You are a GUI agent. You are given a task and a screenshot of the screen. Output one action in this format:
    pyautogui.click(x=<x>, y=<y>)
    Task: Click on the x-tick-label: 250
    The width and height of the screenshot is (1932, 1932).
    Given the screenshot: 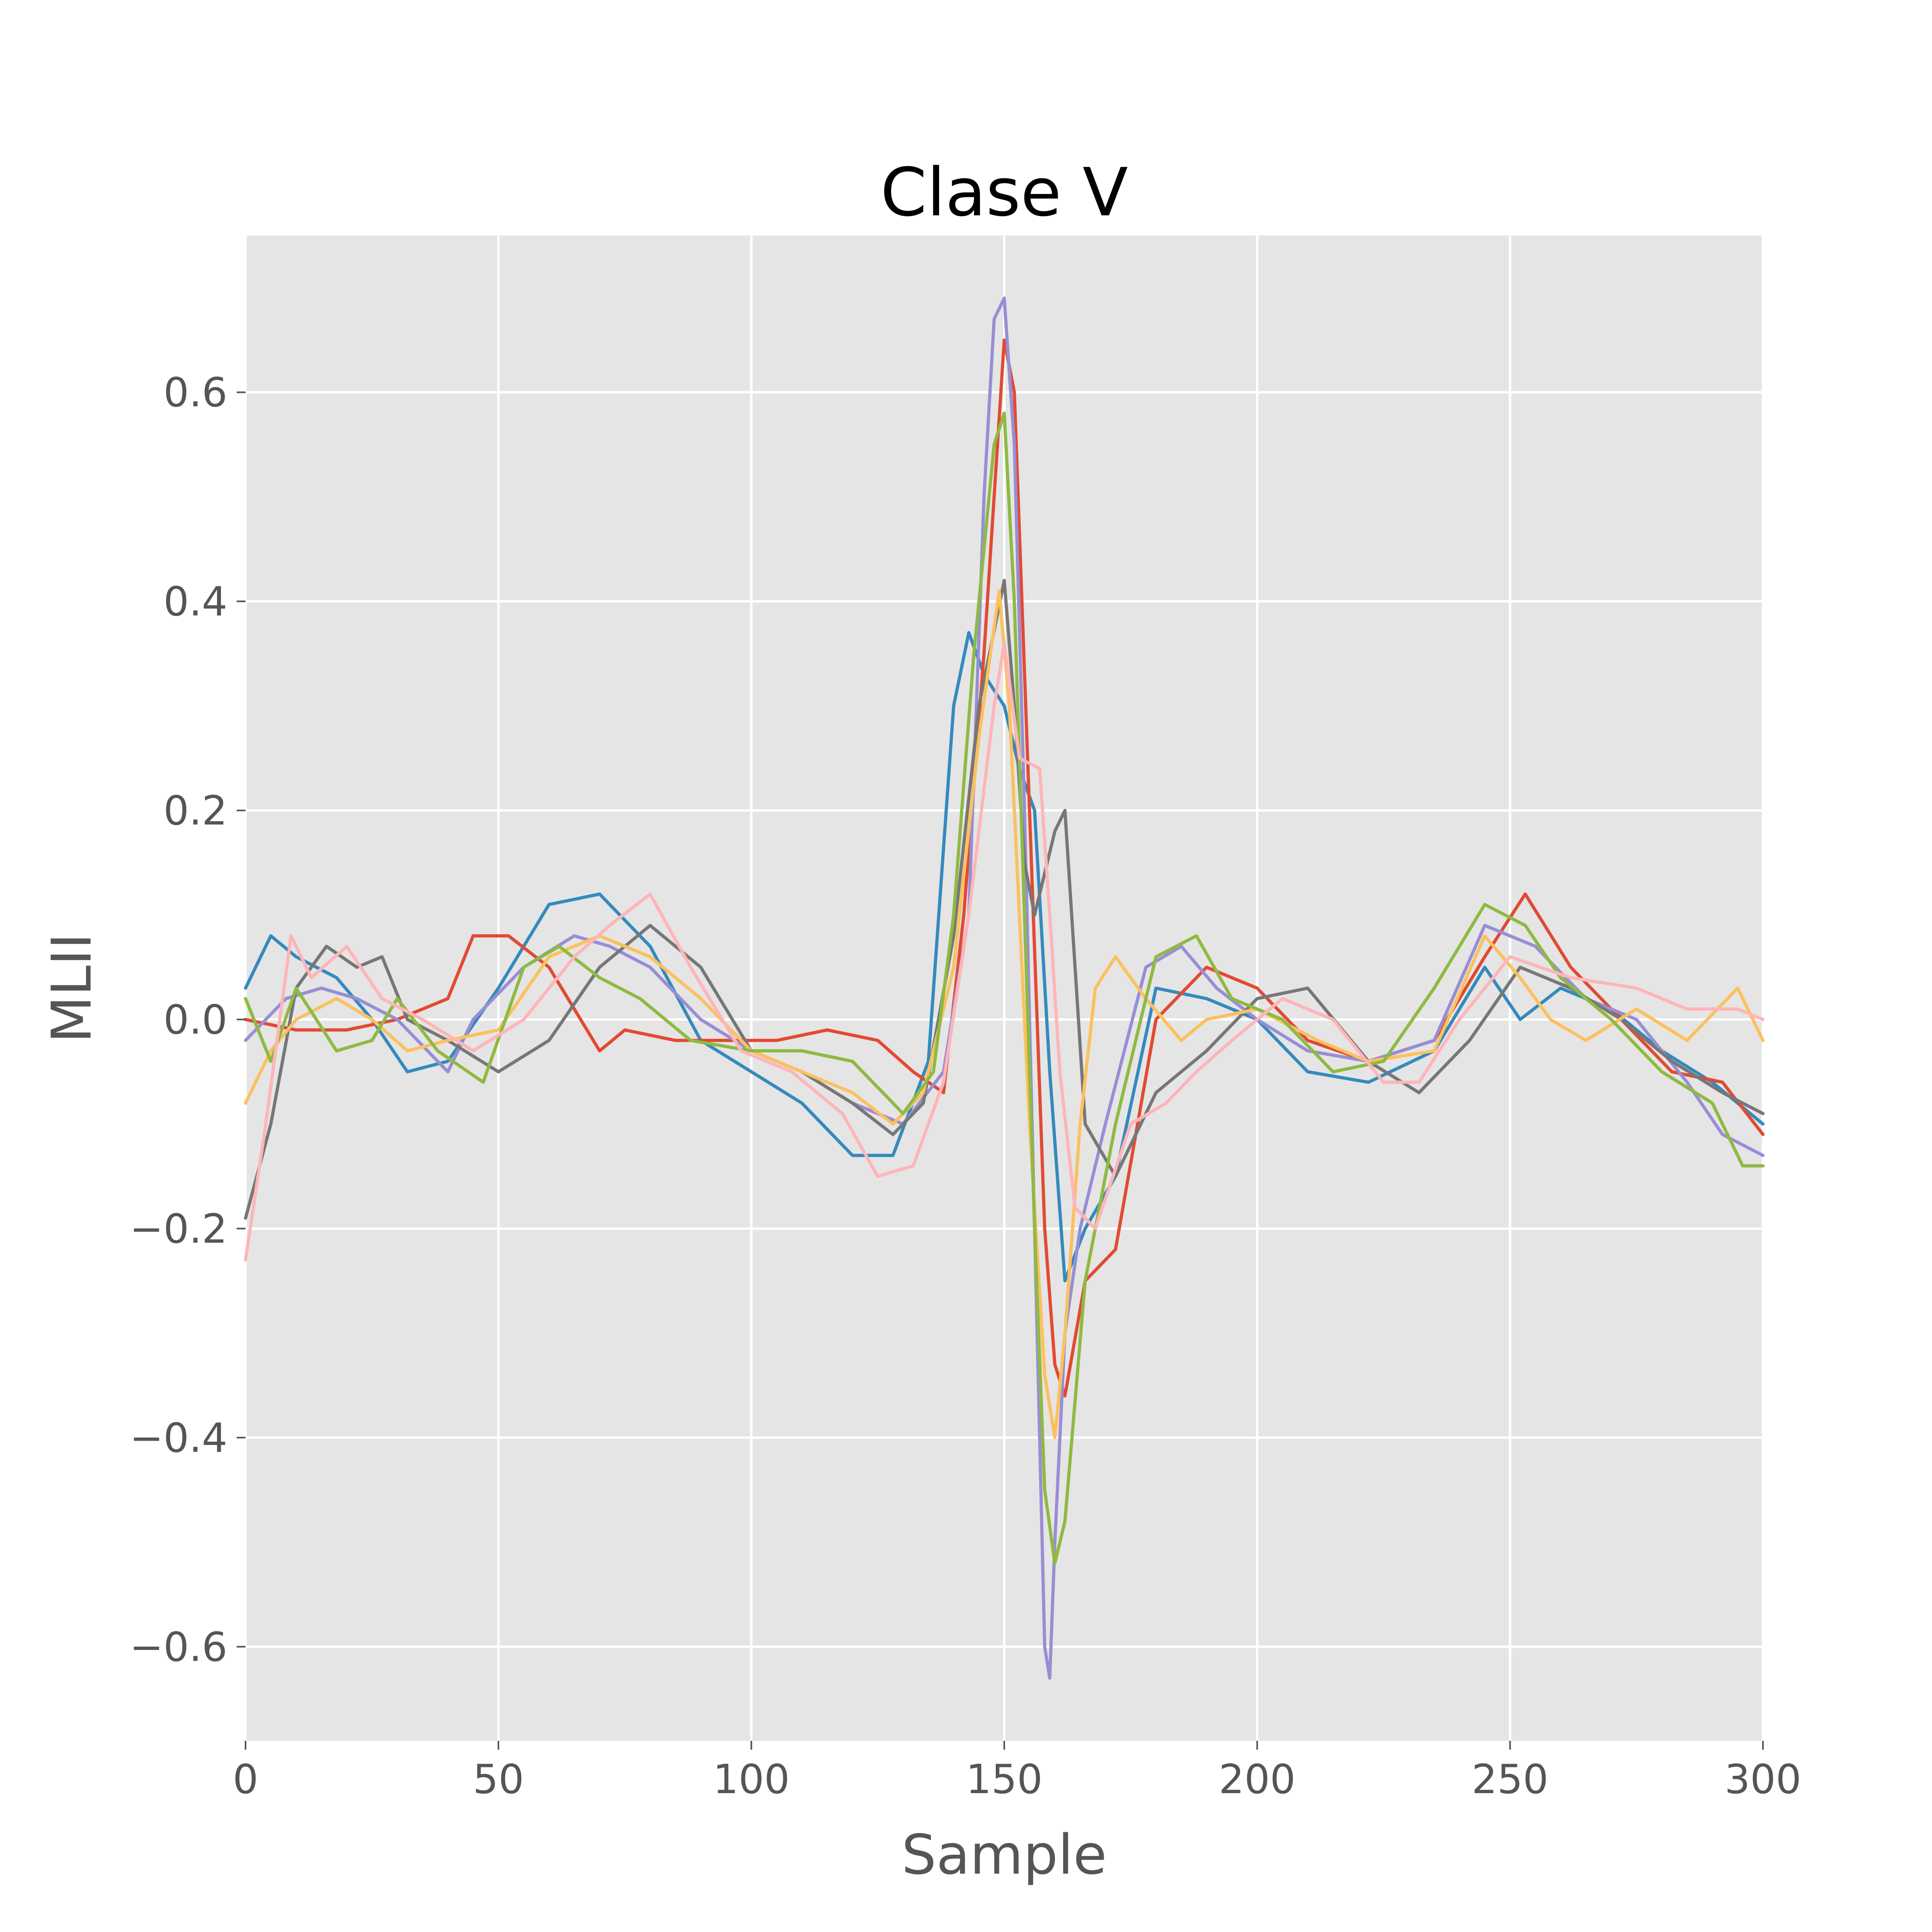 What is the action you would take?
    pyautogui.click(x=1510, y=1779)
    